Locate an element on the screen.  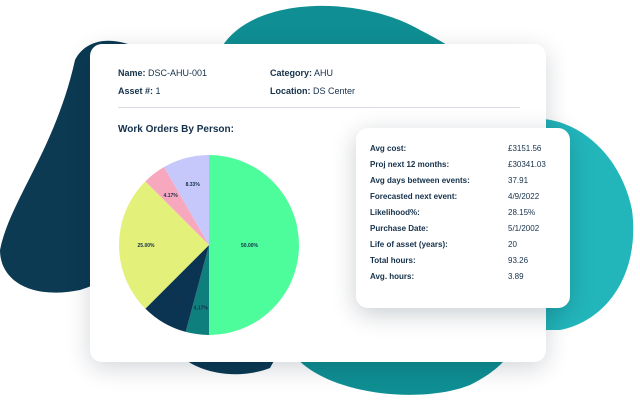
asset-location-label: Location: is located at coordinates (290, 91).